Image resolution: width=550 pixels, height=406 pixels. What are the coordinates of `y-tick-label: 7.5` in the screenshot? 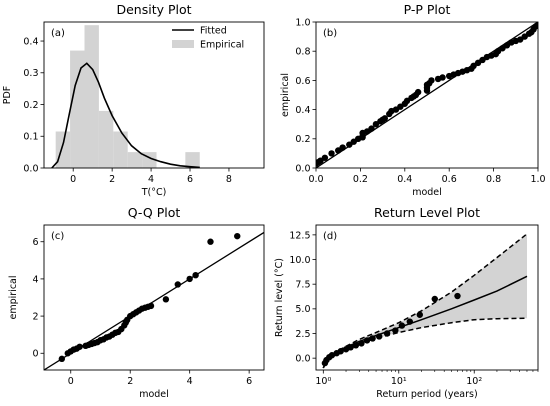 It's located at (302, 285).